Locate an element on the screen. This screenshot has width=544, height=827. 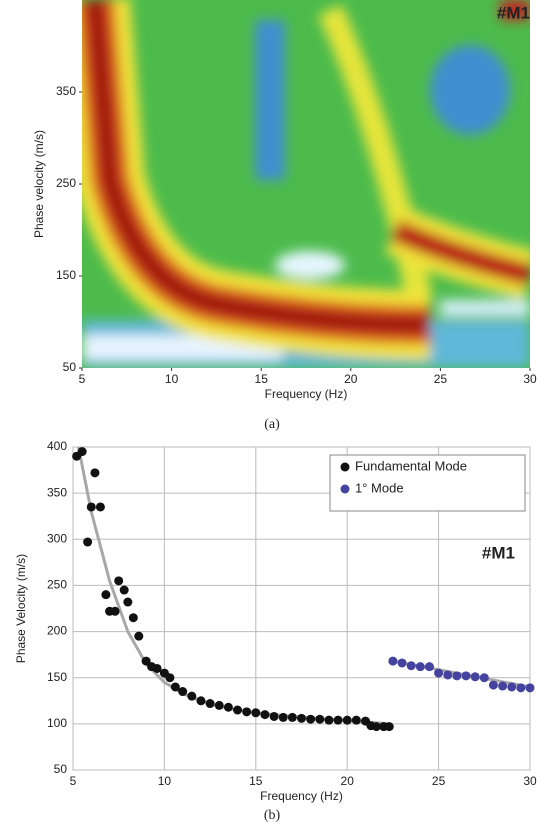
fit-curve is located at coordinates (461, 674).